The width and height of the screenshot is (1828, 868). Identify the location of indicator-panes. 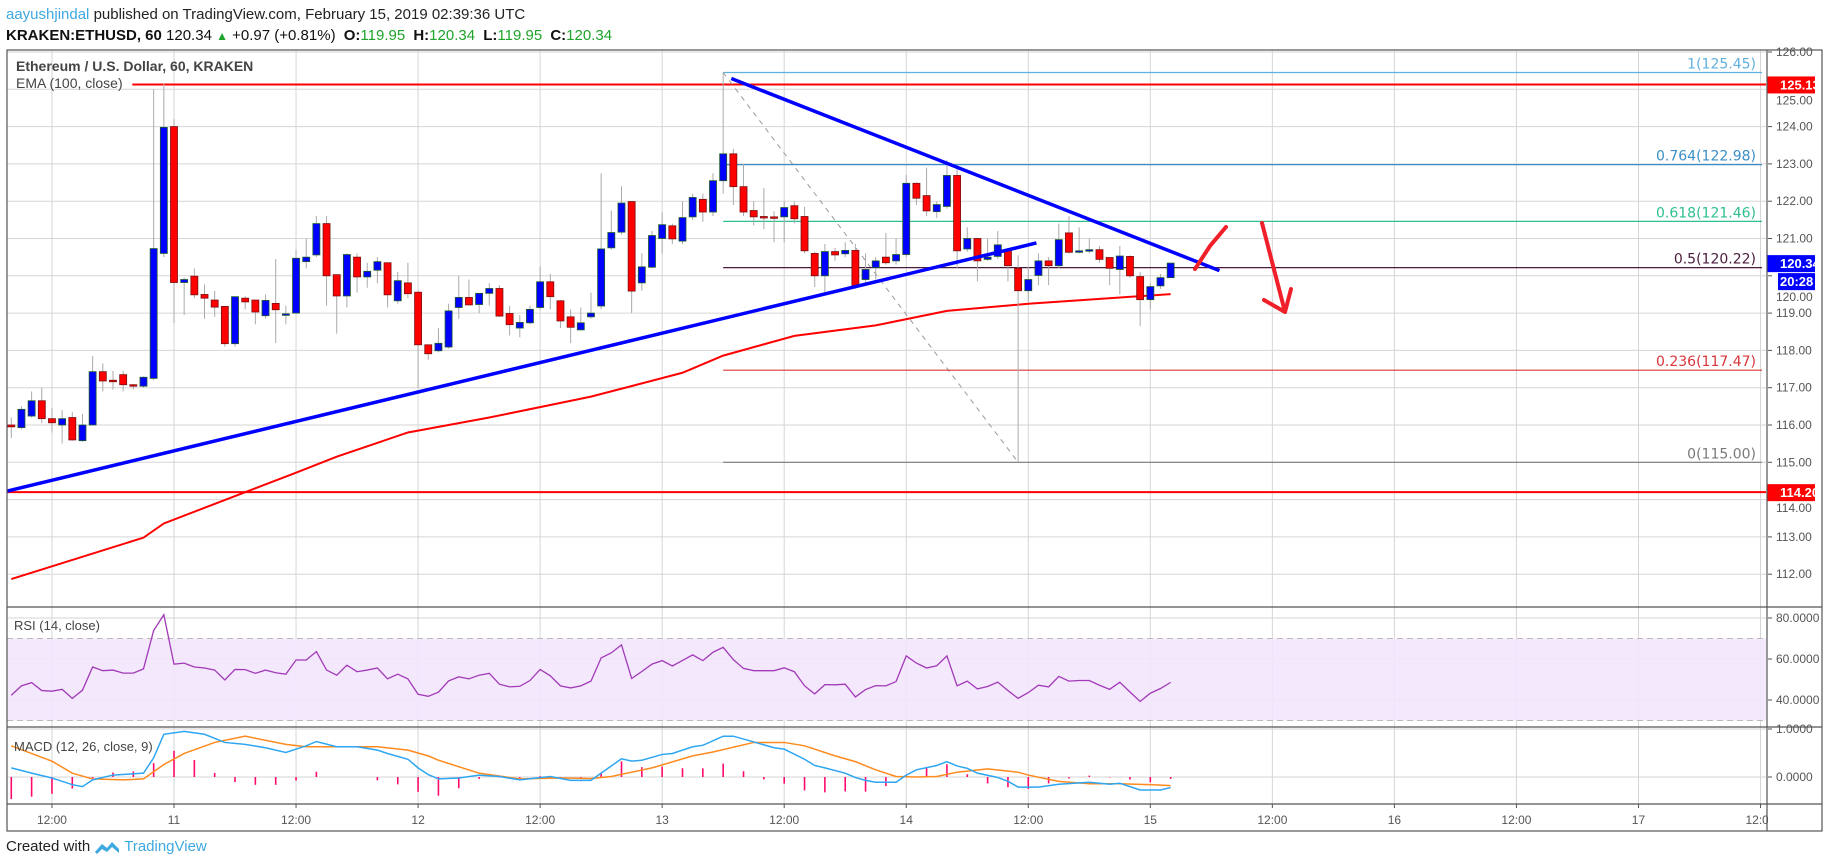
(591, 706).